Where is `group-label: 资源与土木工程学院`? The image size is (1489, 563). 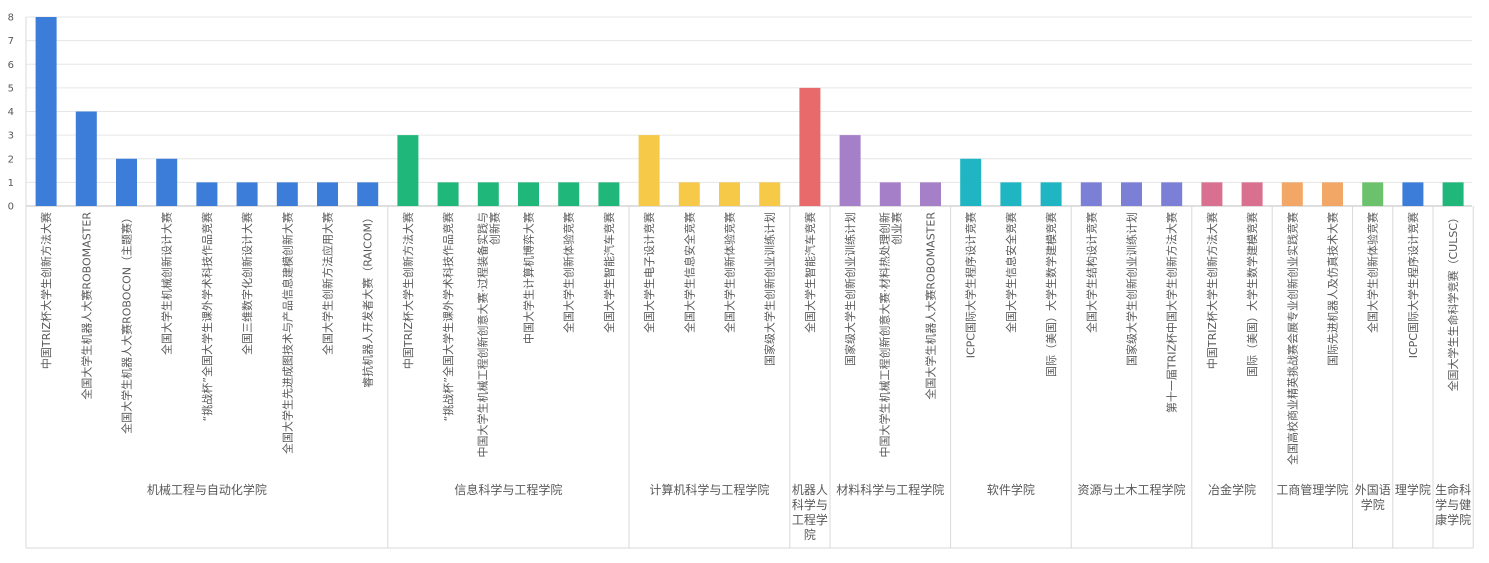
group-label: 资源与土木工程学院 is located at coordinates (1131, 489).